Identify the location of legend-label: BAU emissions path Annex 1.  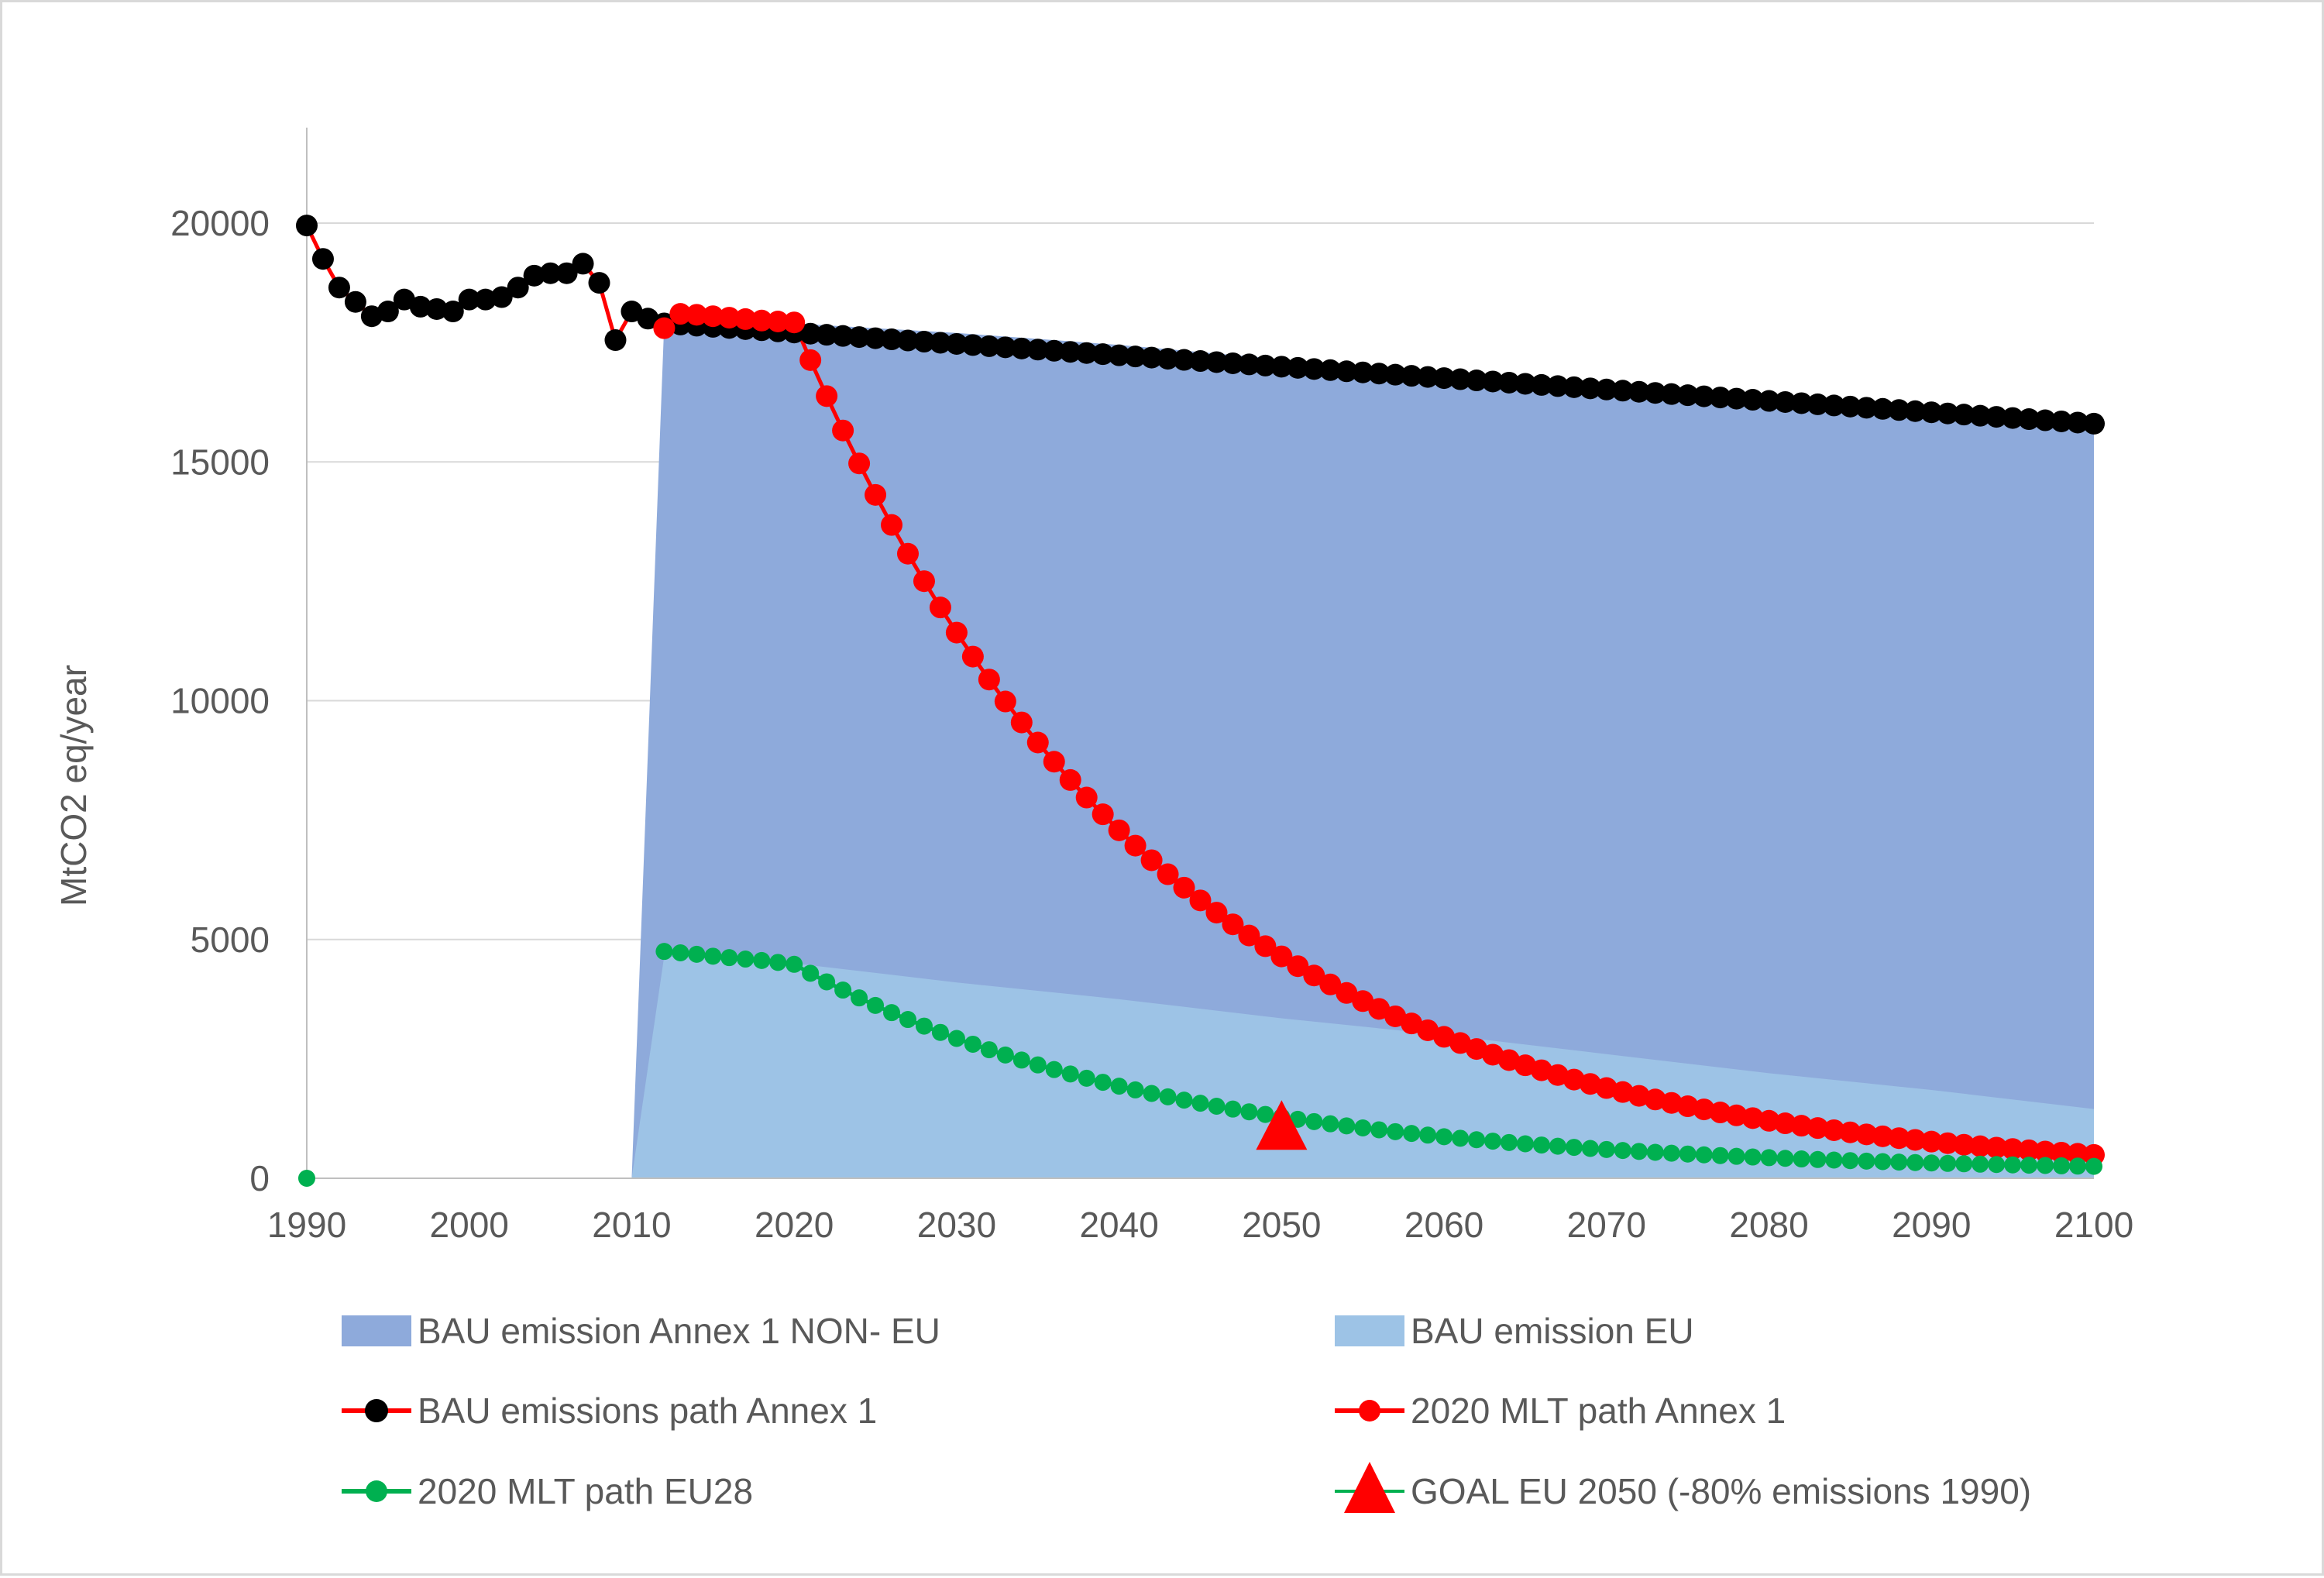
(647, 1411).